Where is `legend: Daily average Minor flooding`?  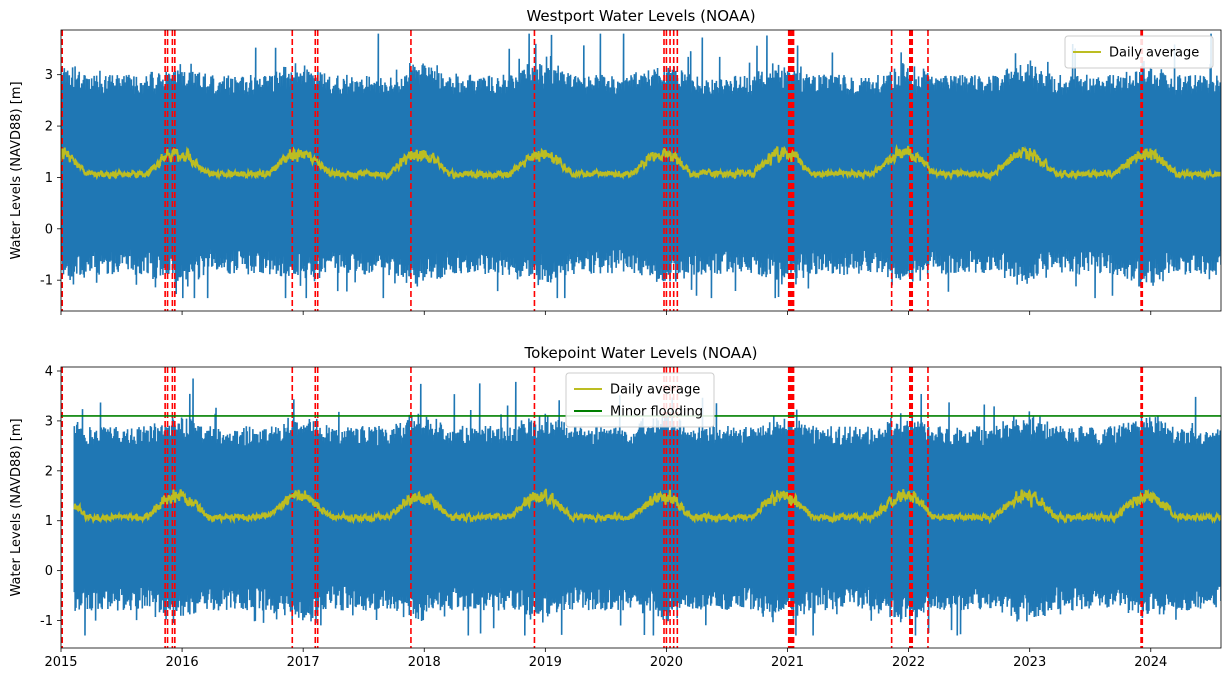
legend: Daily average Minor flooding is located at coordinates (640, 400).